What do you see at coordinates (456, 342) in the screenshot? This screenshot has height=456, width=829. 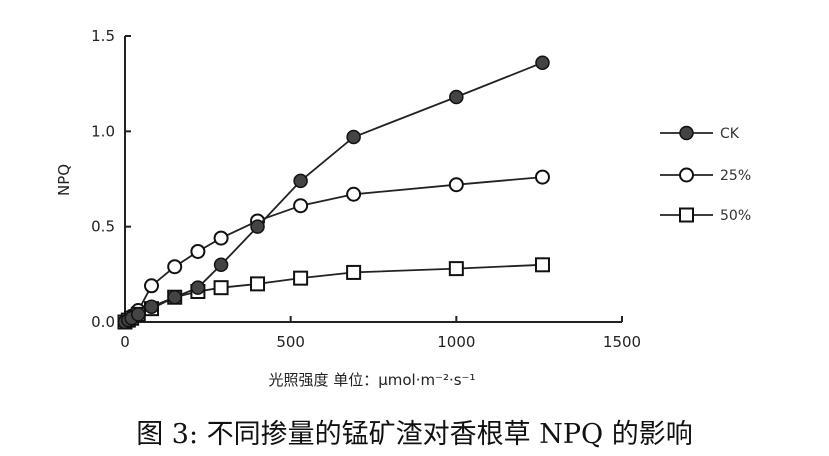 I see `x-tick-label: 1000` at bounding box center [456, 342].